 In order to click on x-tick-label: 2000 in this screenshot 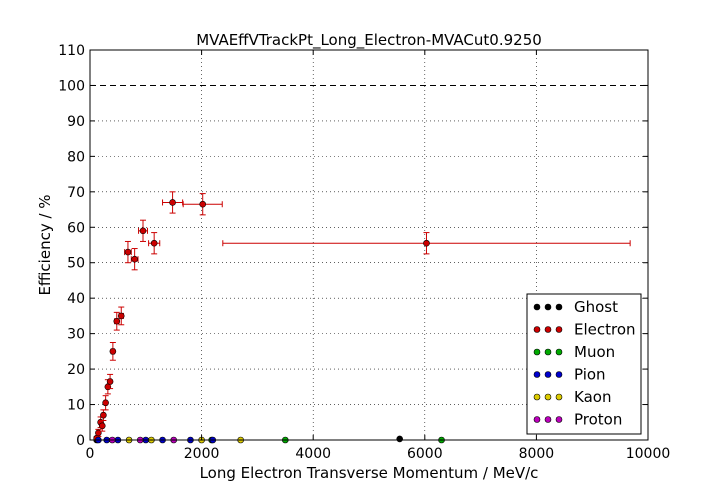, I will do `click(202, 454)`.